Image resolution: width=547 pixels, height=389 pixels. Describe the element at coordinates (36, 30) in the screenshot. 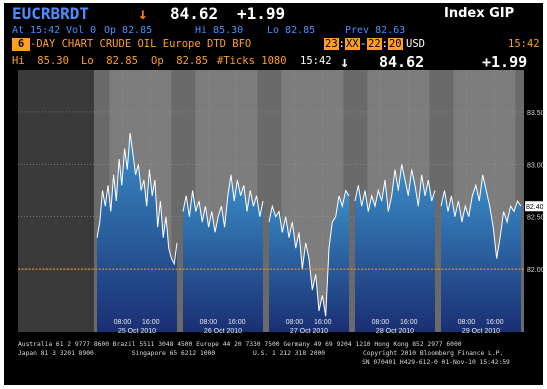

I see `quote-time: At 15:42` at that location.